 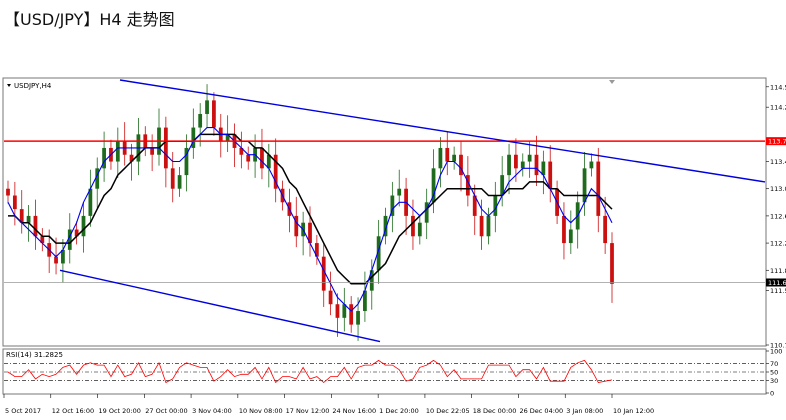 What do you see at coordinates (34, 355) in the screenshot?
I see `rsi-label: RSI(14) 31.2825` at bounding box center [34, 355].